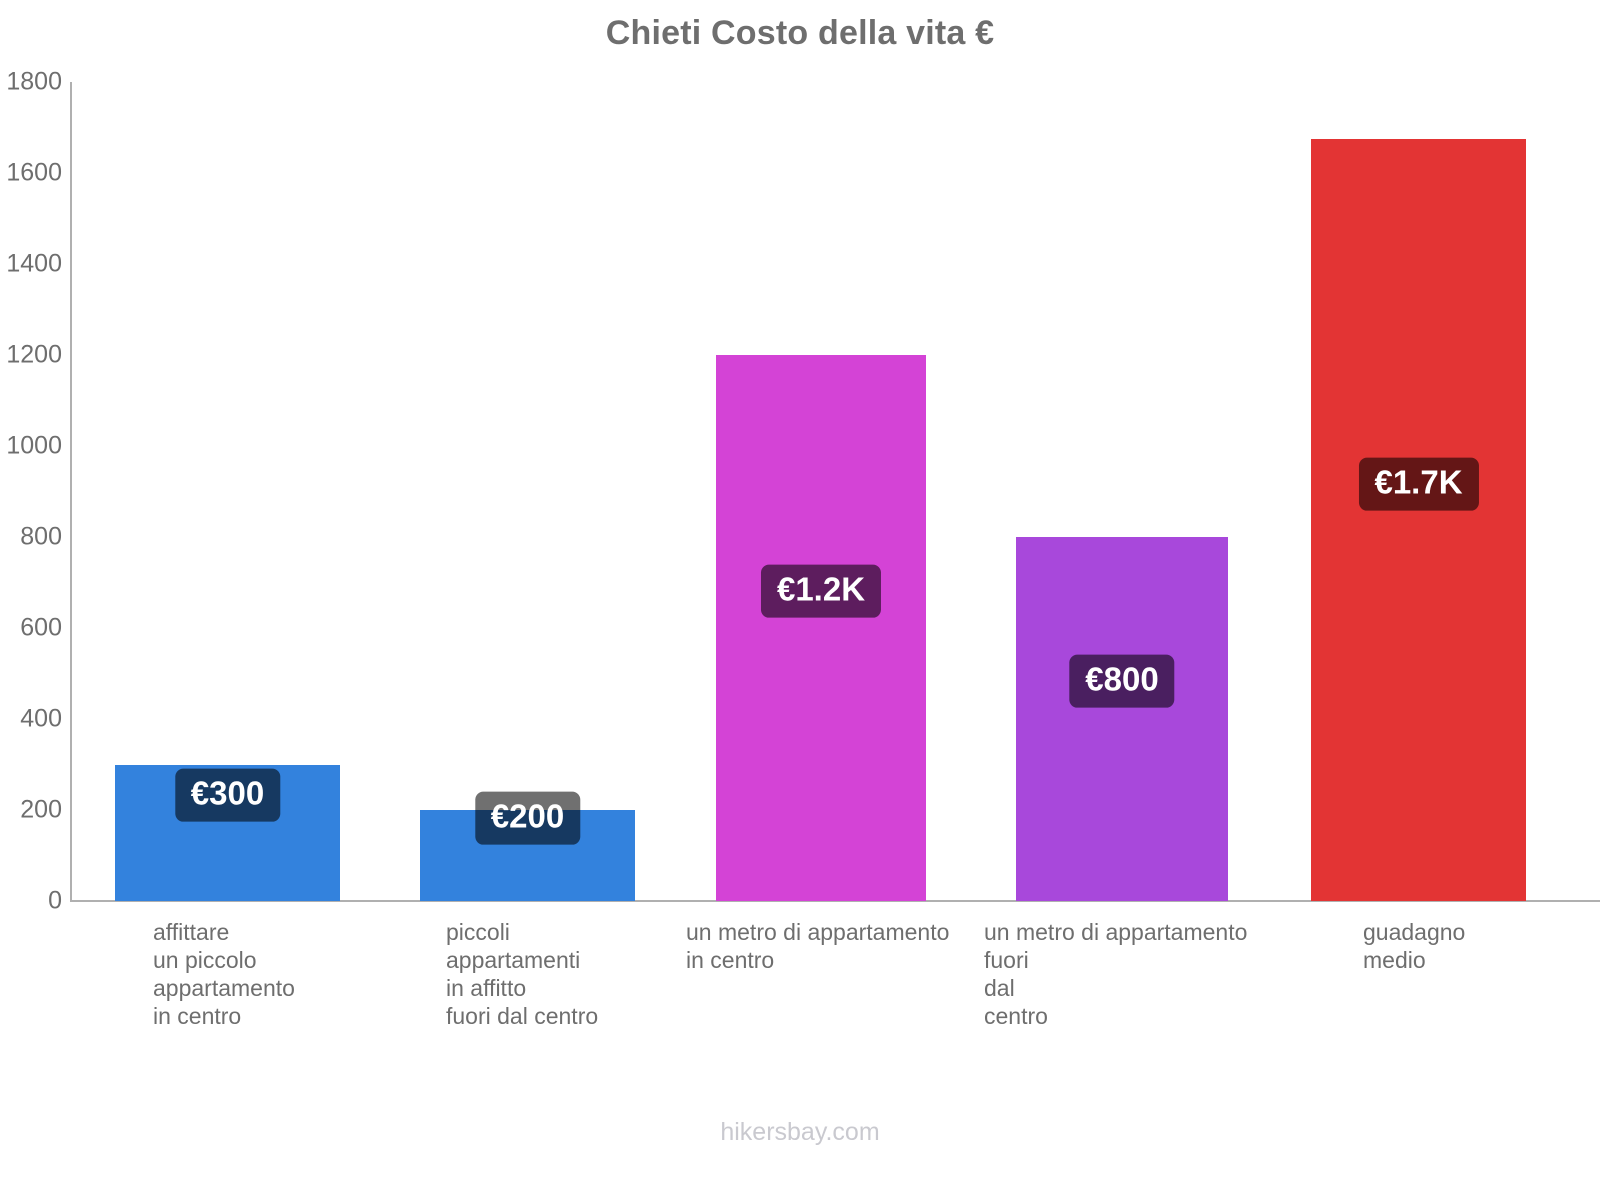 This screenshot has width=1600, height=1200. Describe the element at coordinates (71, 491) in the screenshot. I see `y-axis-line` at that location.